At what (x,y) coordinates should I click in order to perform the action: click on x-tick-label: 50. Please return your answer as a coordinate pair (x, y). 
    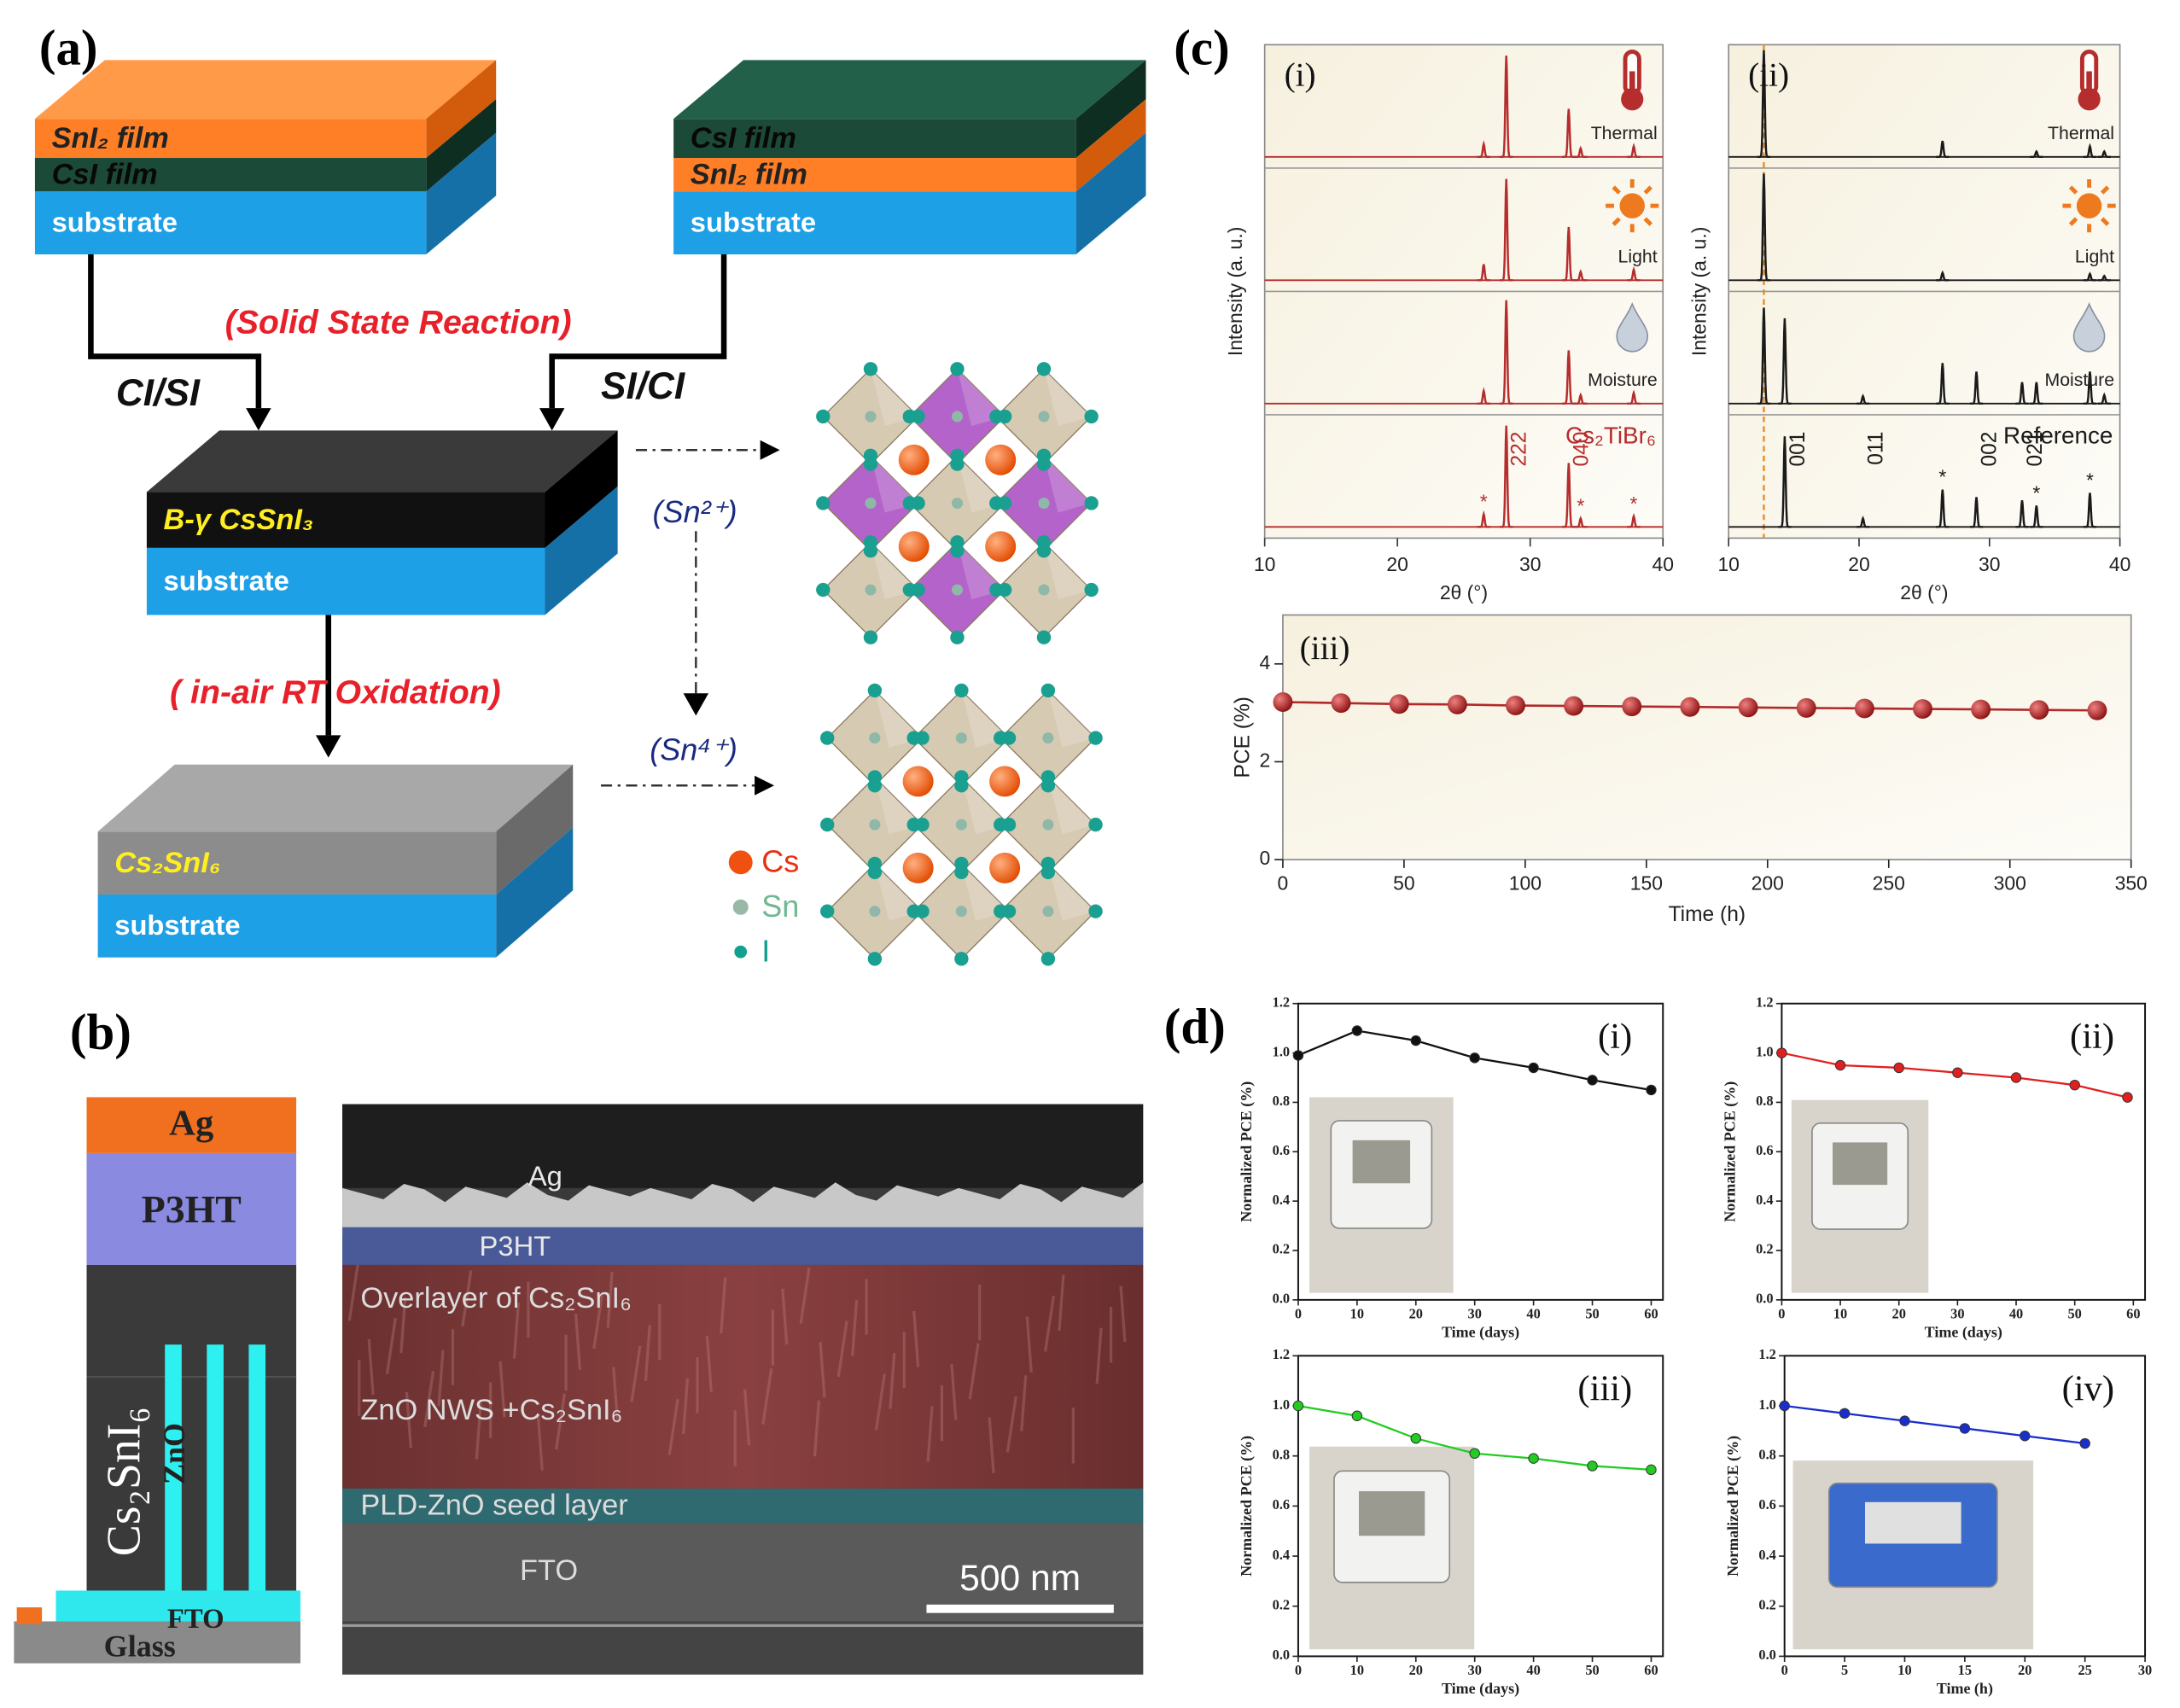
    Looking at the image, I should click on (1592, 1670).